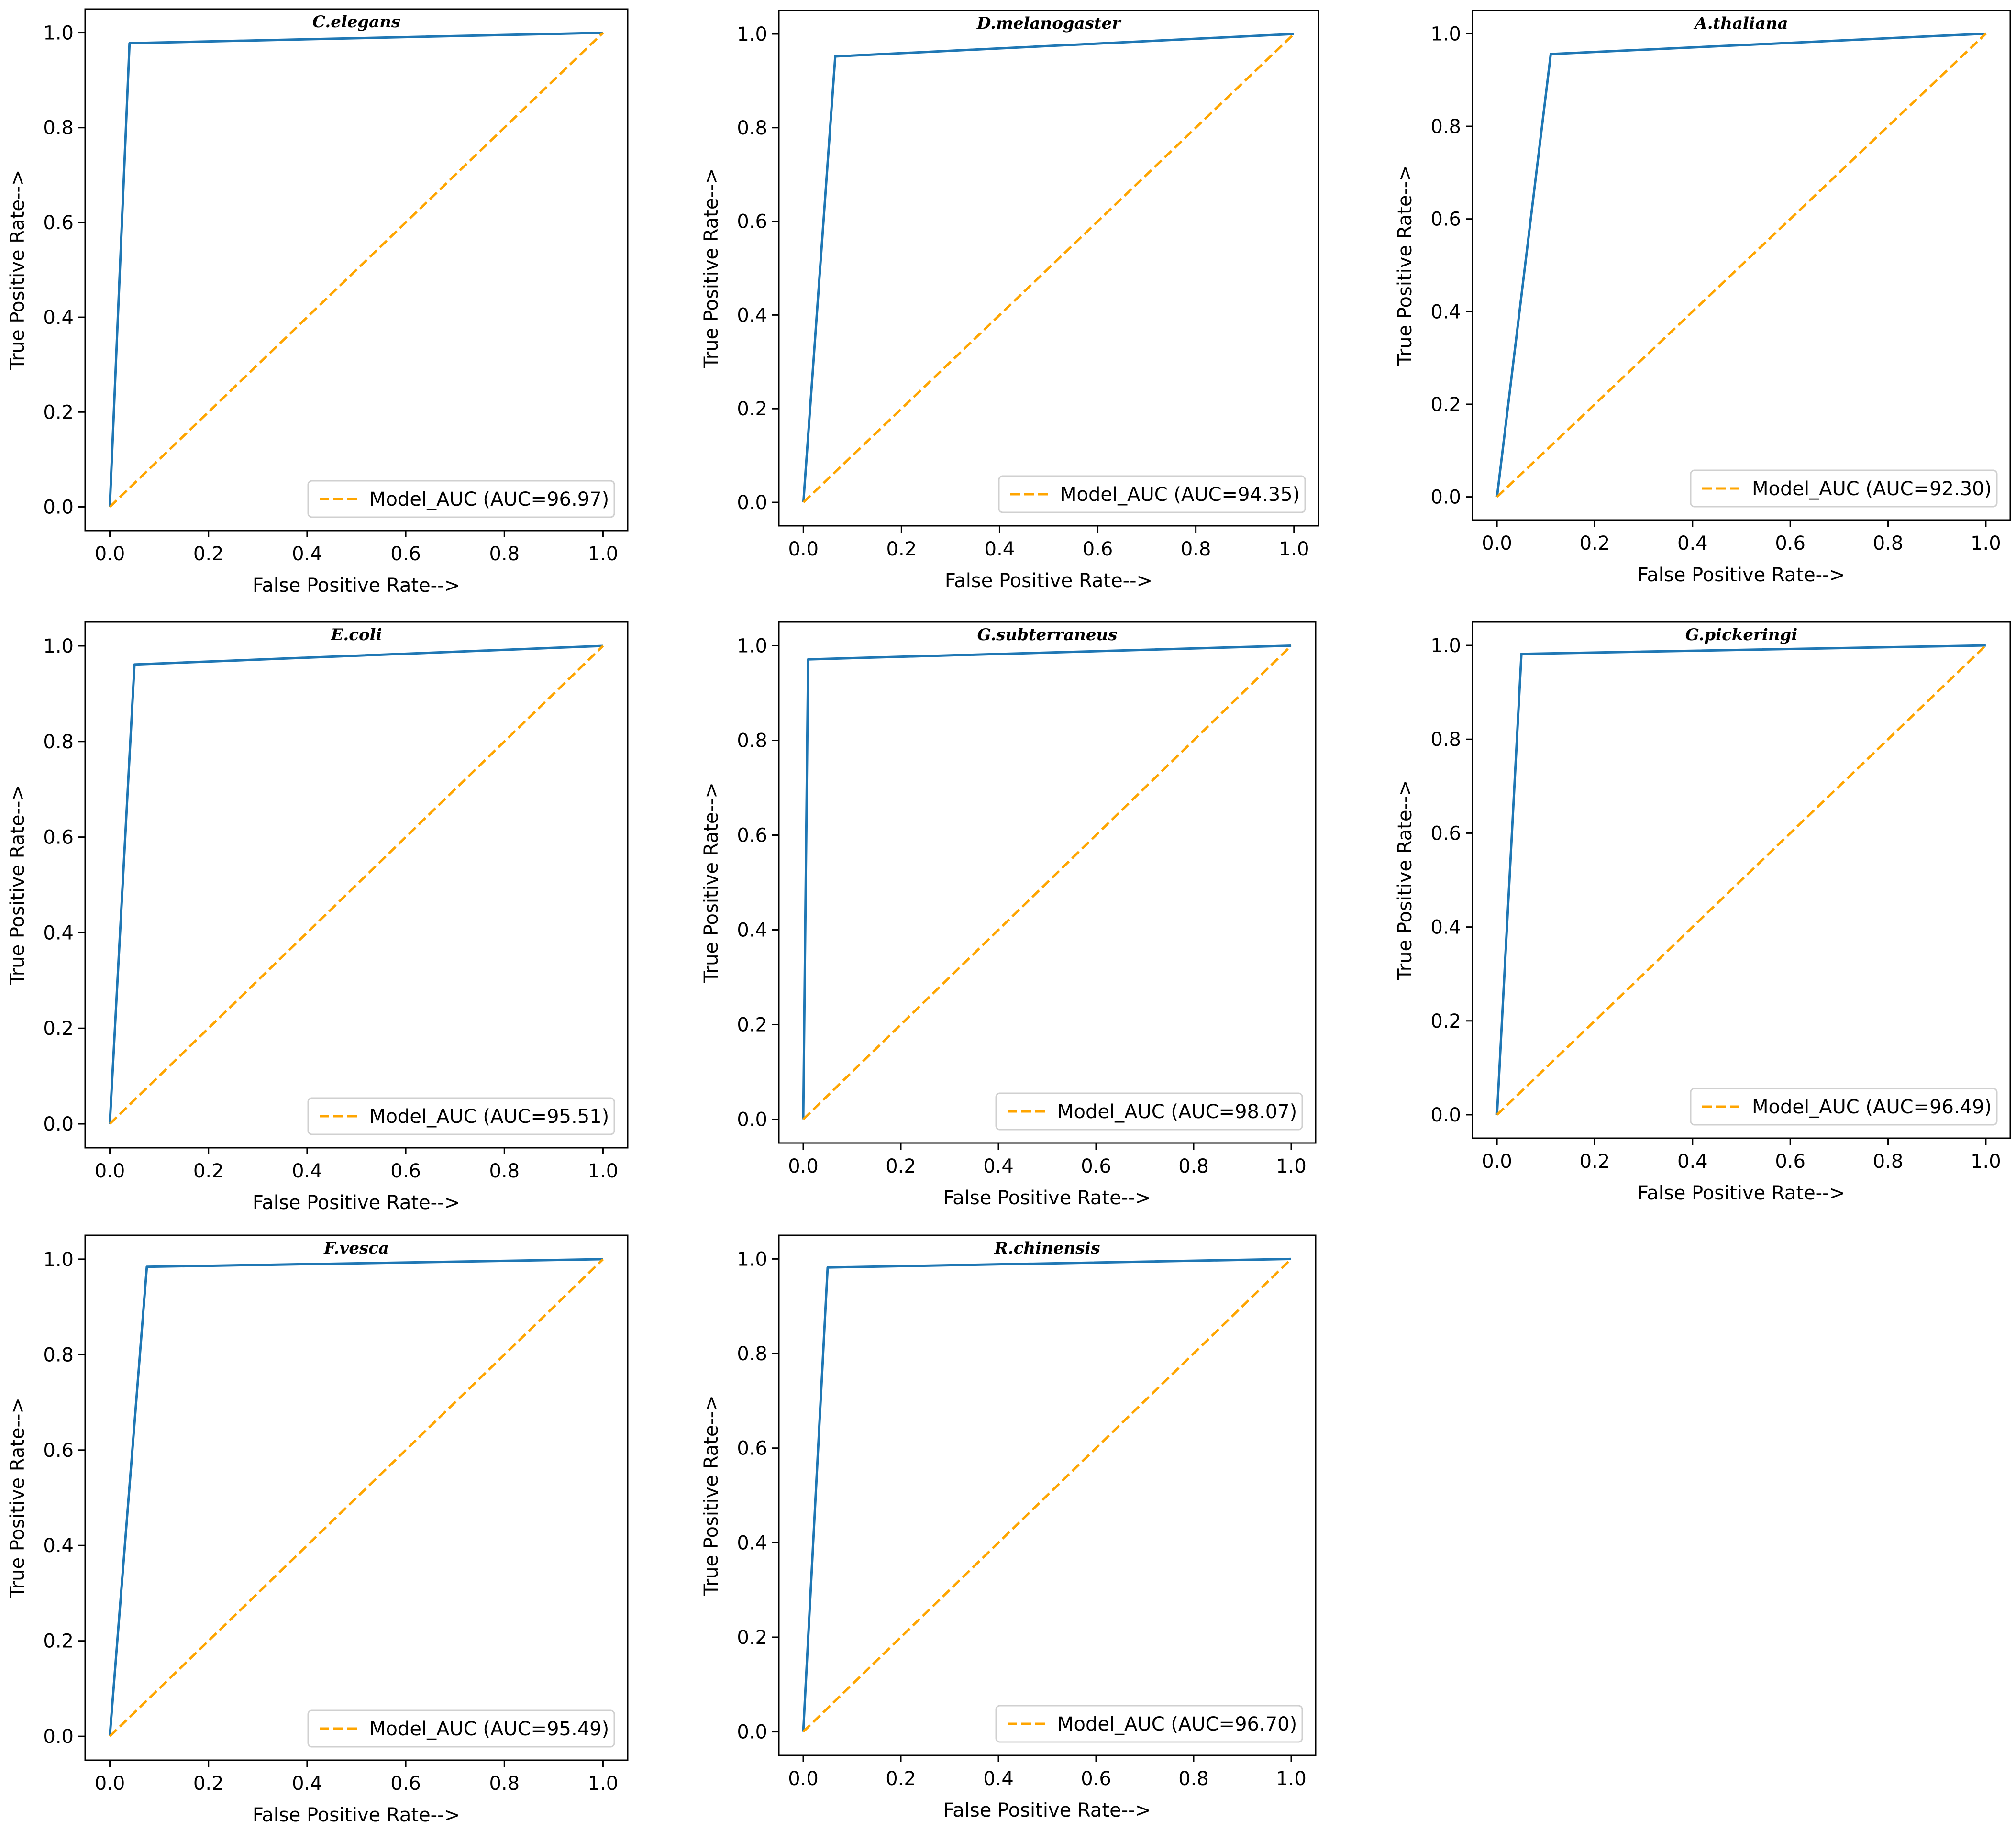 The image size is (2016, 1831). What do you see at coordinates (1177, 1724) in the screenshot?
I see `legend-label: Model_AUC (AUC=96.70)` at bounding box center [1177, 1724].